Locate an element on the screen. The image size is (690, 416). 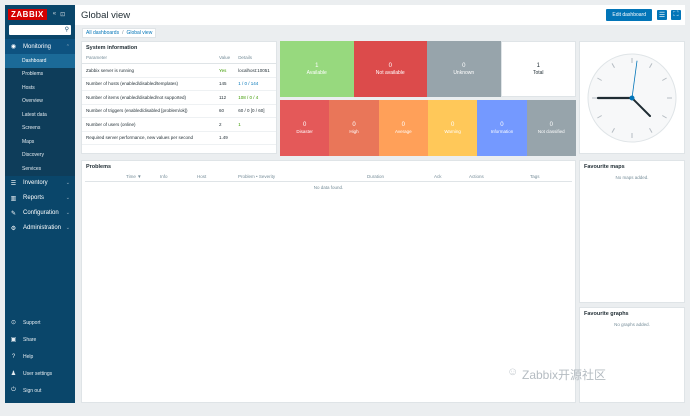
severity-label: High is located at coordinates (354, 131).